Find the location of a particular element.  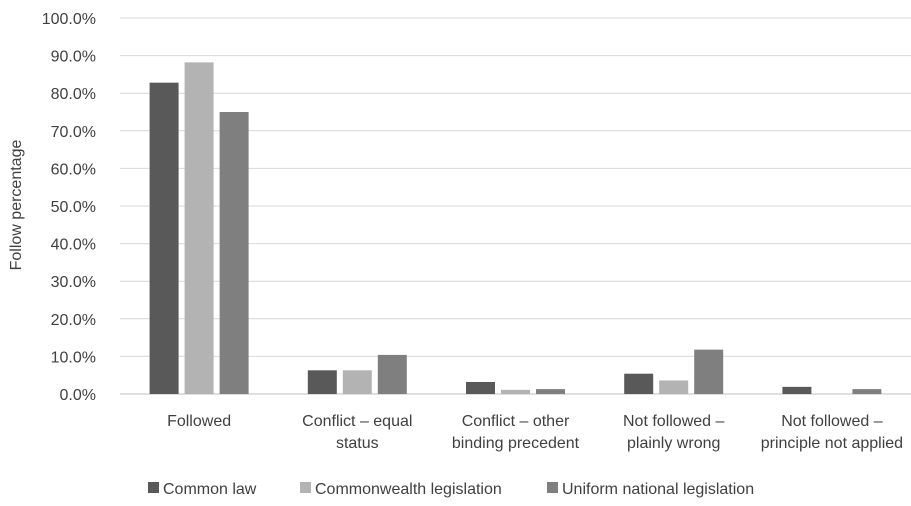

legend-label: Commonwealth legislation is located at coordinates (408, 489).